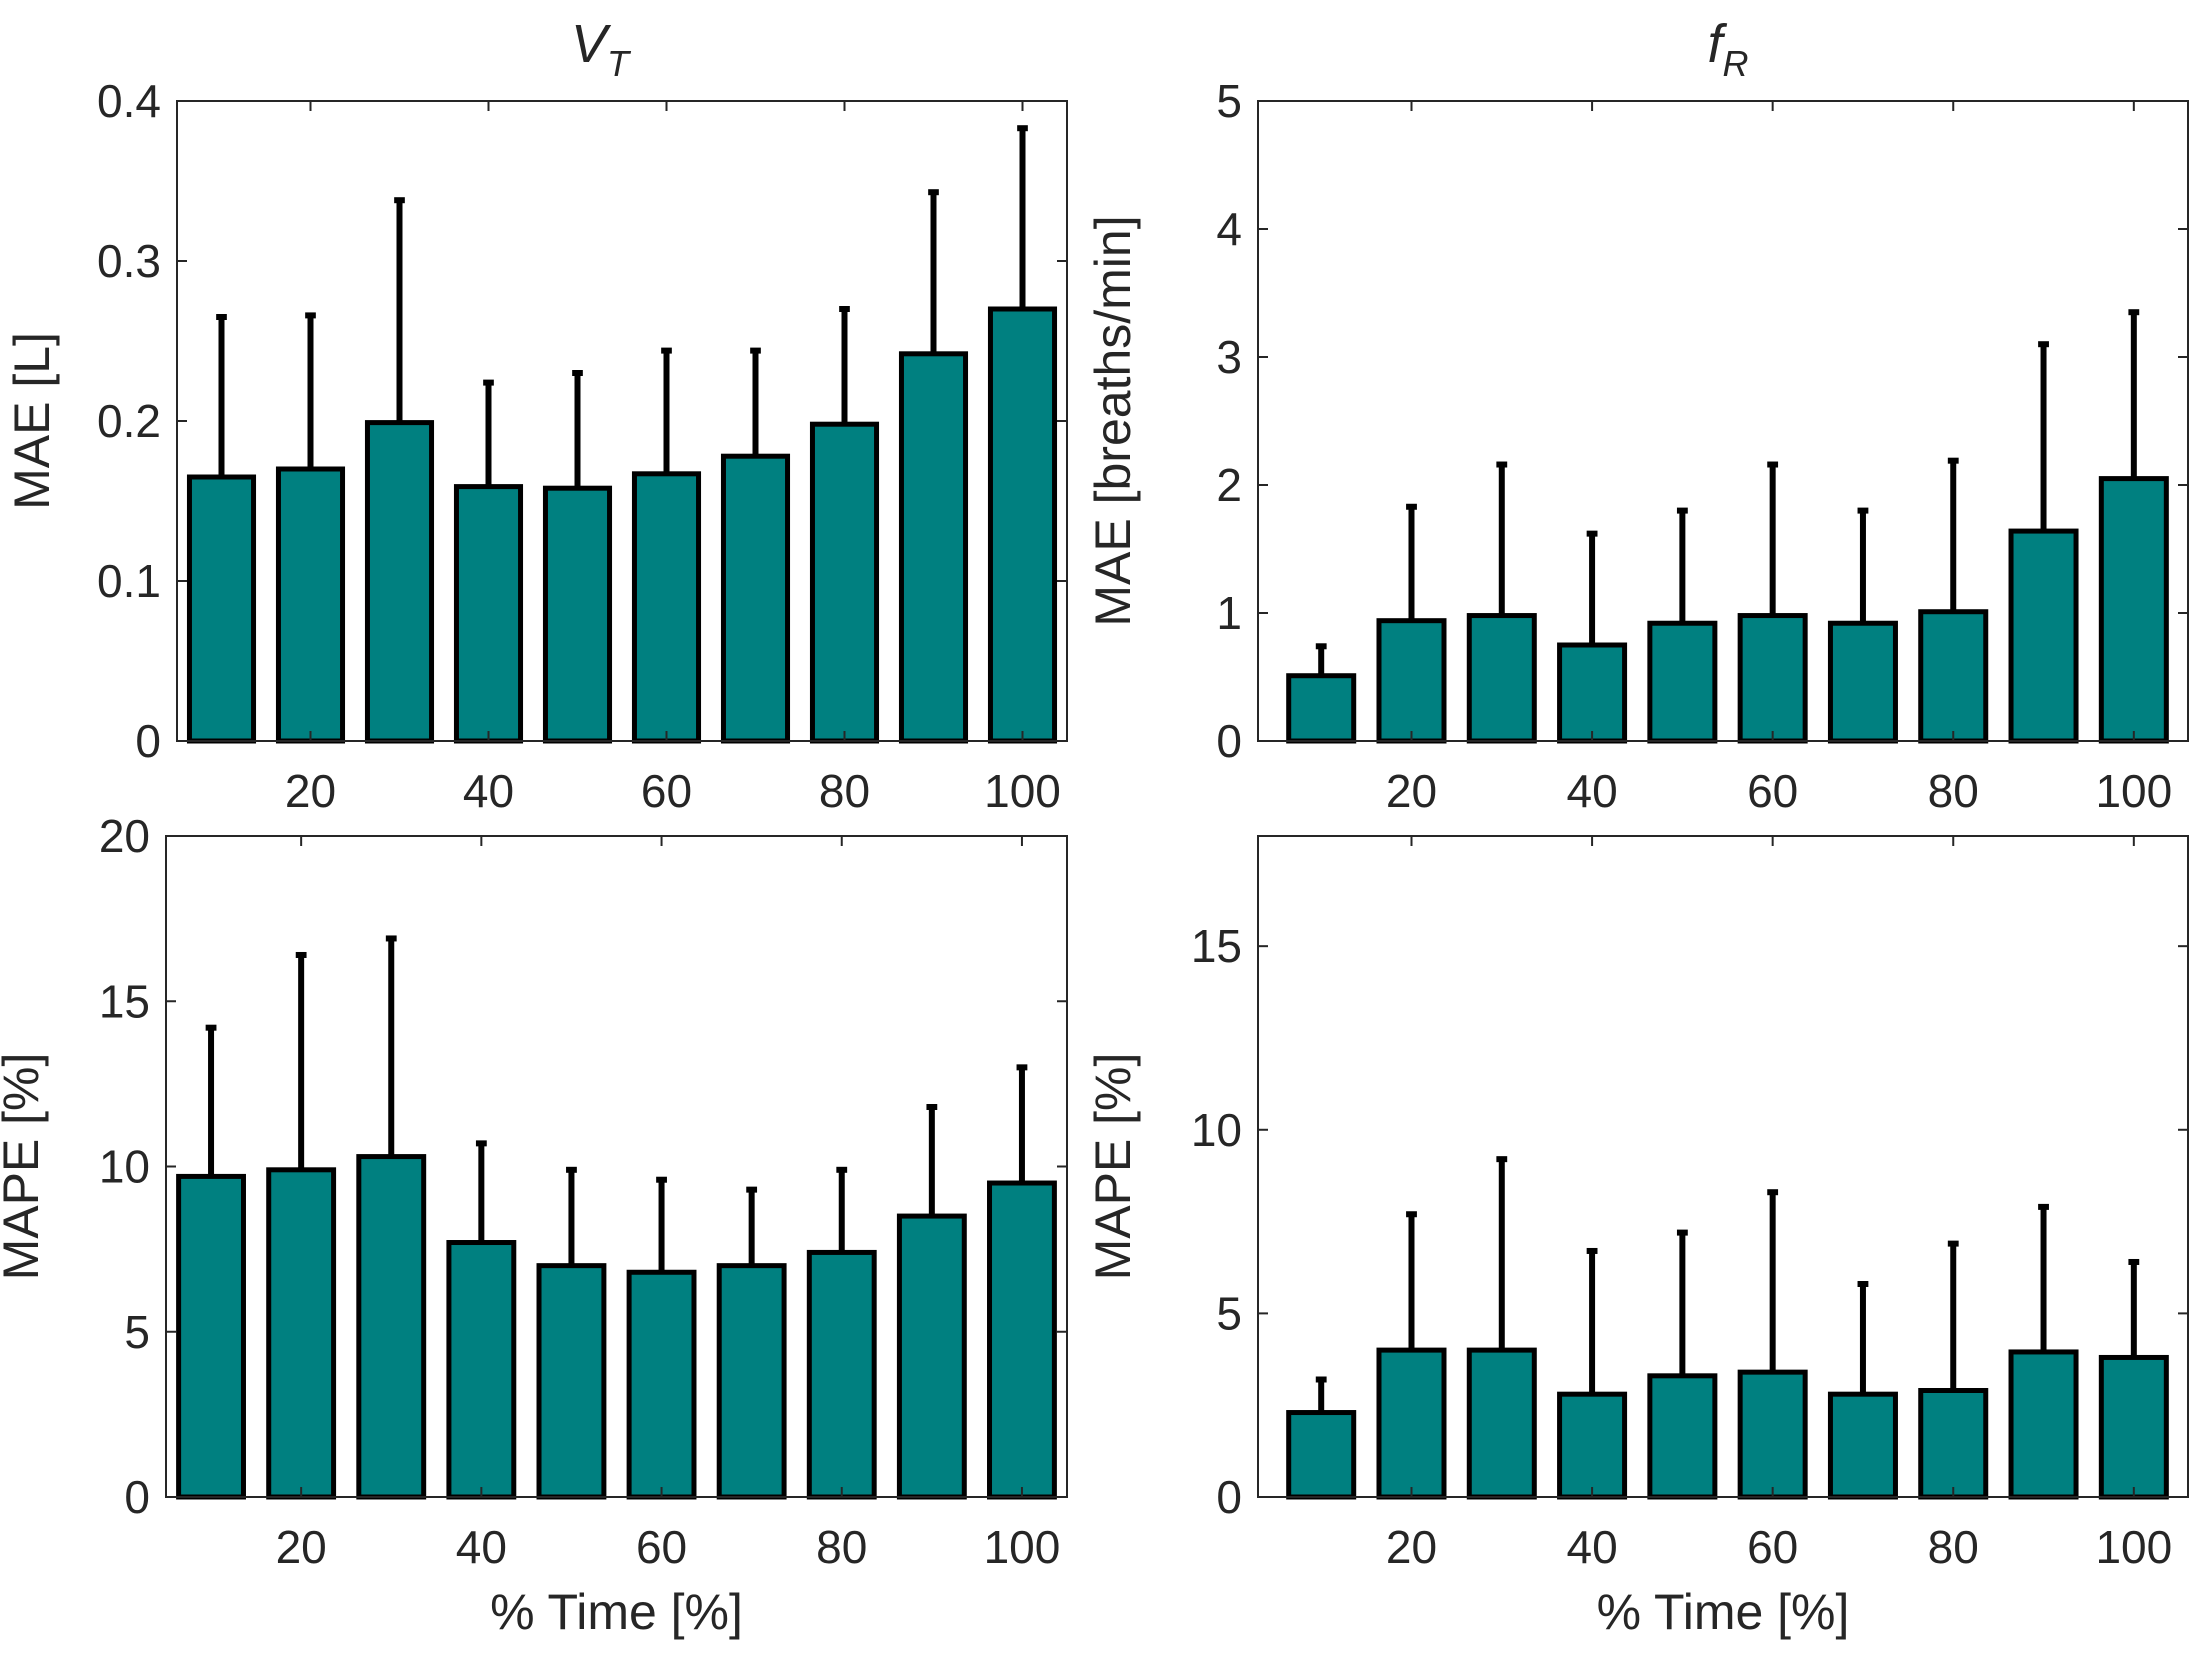 This screenshot has width=2211, height=1658. What do you see at coordinates (1229, 357) in the screenshot?
I see `y-tick-label: 3` at bounding box center [1229, 357].